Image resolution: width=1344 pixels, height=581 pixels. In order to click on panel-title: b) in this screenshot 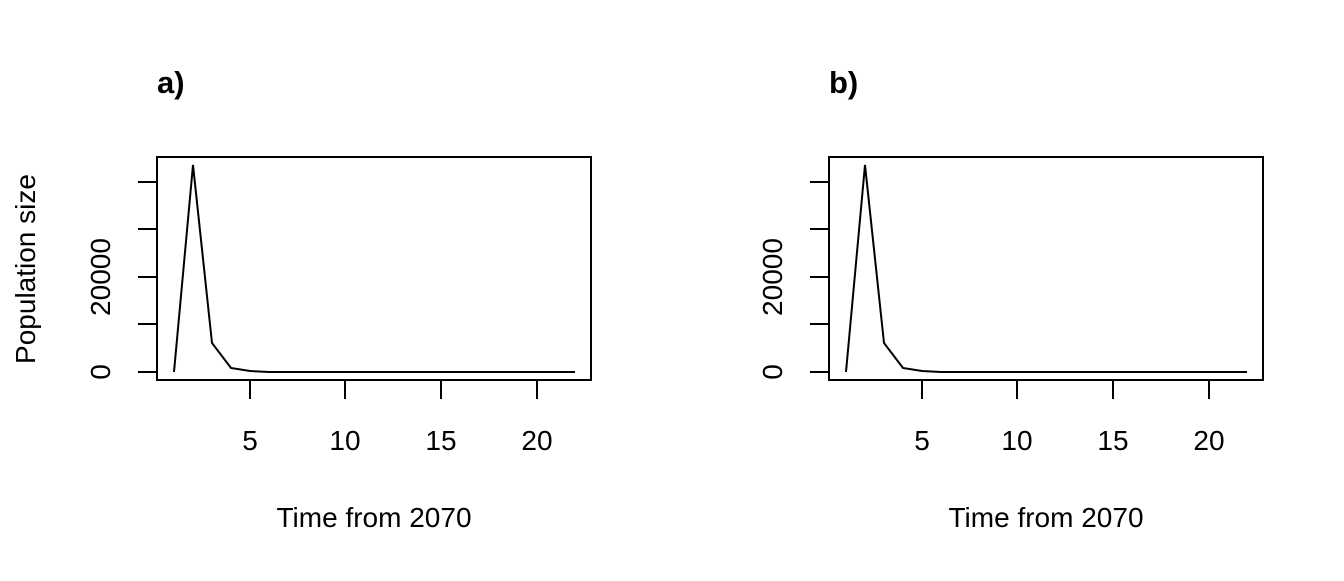, I will do `click(843, 82)`.